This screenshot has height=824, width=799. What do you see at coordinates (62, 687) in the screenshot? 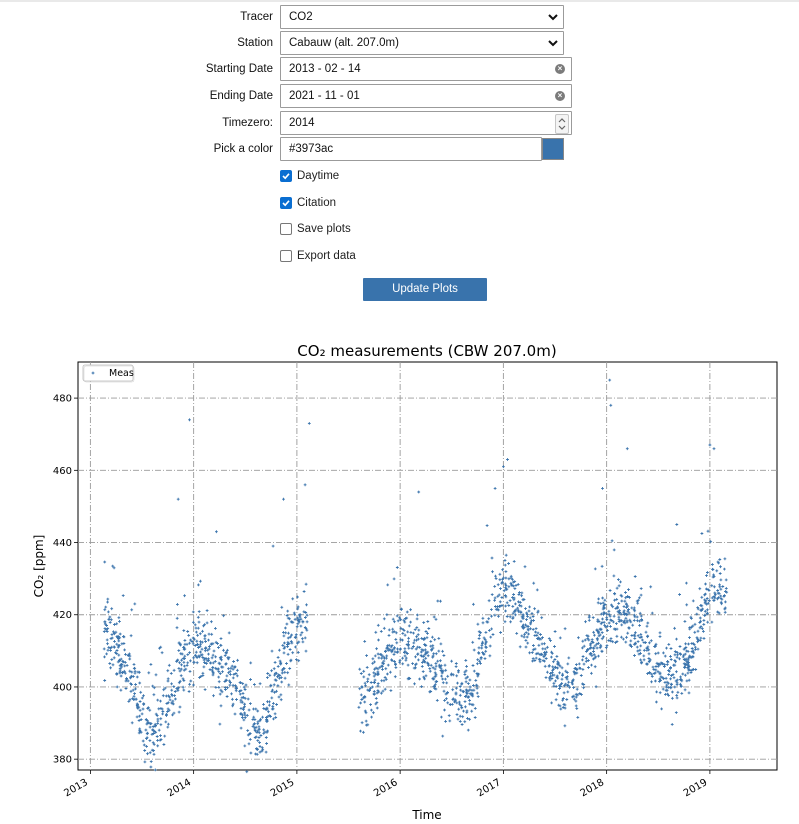
I see `y-tick-label: 400` at bounding box center [62, 687].